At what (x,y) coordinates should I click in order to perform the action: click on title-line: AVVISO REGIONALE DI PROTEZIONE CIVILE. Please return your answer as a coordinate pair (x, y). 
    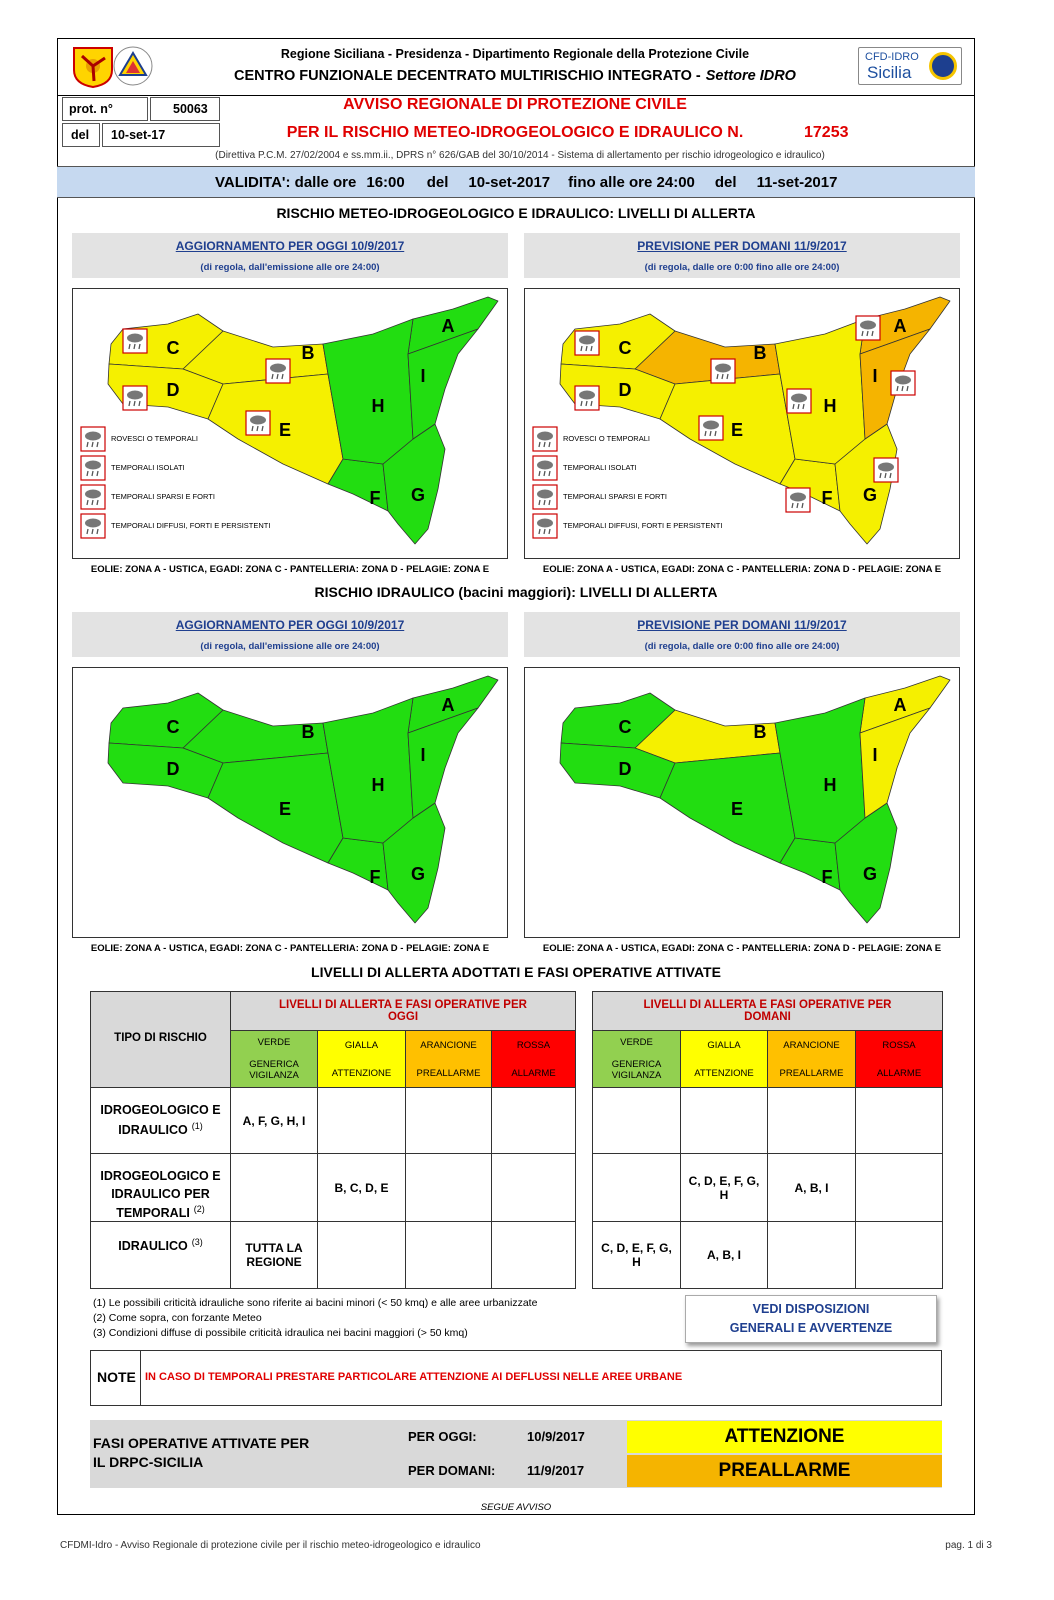
    Looking at the image, I should click on (515, 104).